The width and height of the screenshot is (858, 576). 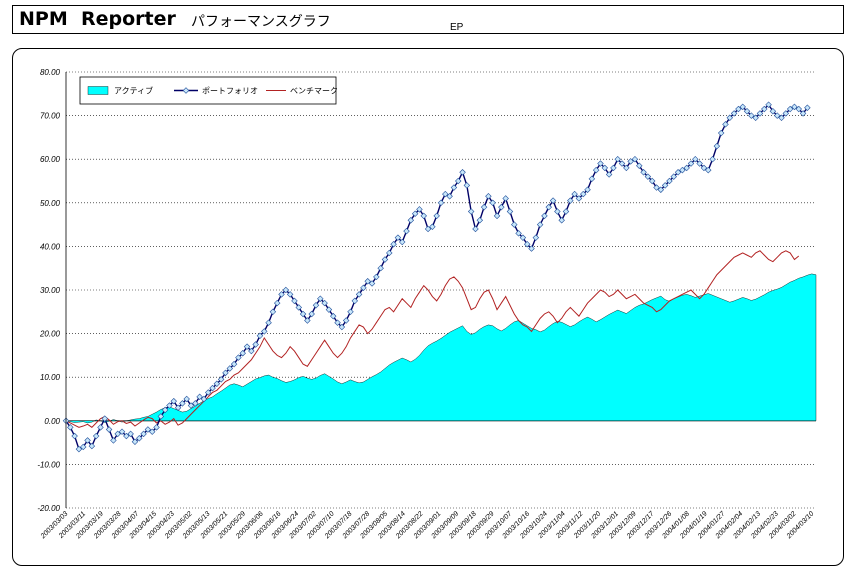 I want to click on legend-marker-portfolio, so click(x=186, y=90).